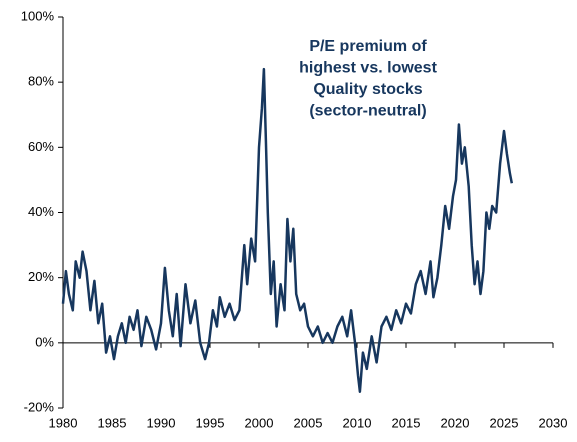 The height and width of the screenshot is (442, 577). I want to click on x-tick-label: 2030, so click(553, 422).